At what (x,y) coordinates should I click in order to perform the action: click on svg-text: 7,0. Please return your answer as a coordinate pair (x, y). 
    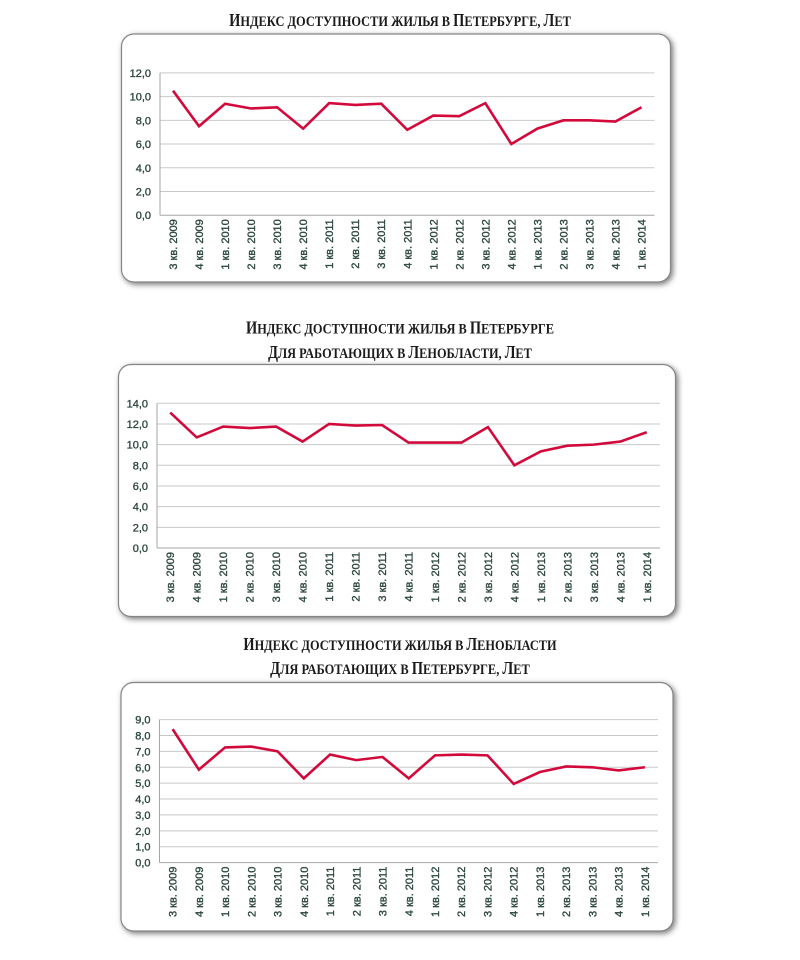
    Looking at the image, I should click on (142, 752).